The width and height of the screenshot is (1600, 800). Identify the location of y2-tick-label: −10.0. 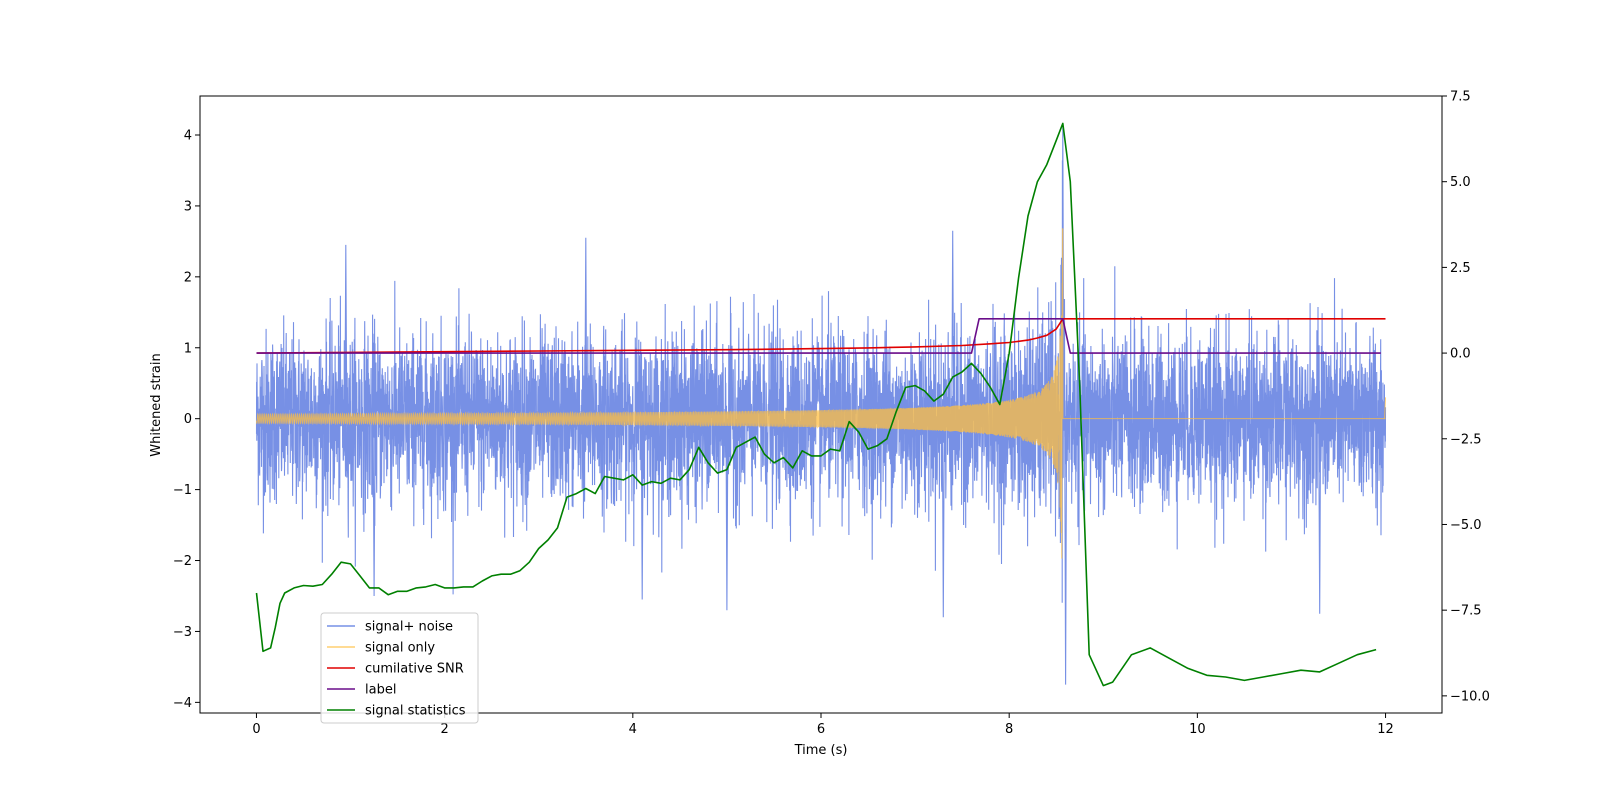
(1470, 696).